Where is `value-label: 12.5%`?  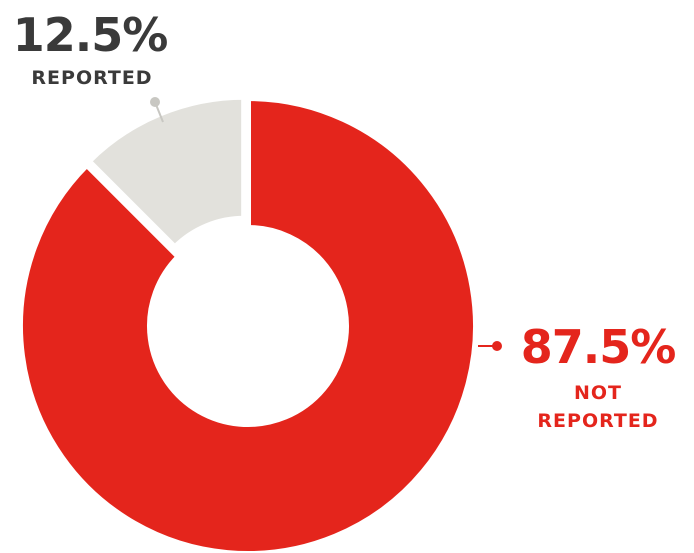 value-label: 12.5% is located at coordinates (90, 35).